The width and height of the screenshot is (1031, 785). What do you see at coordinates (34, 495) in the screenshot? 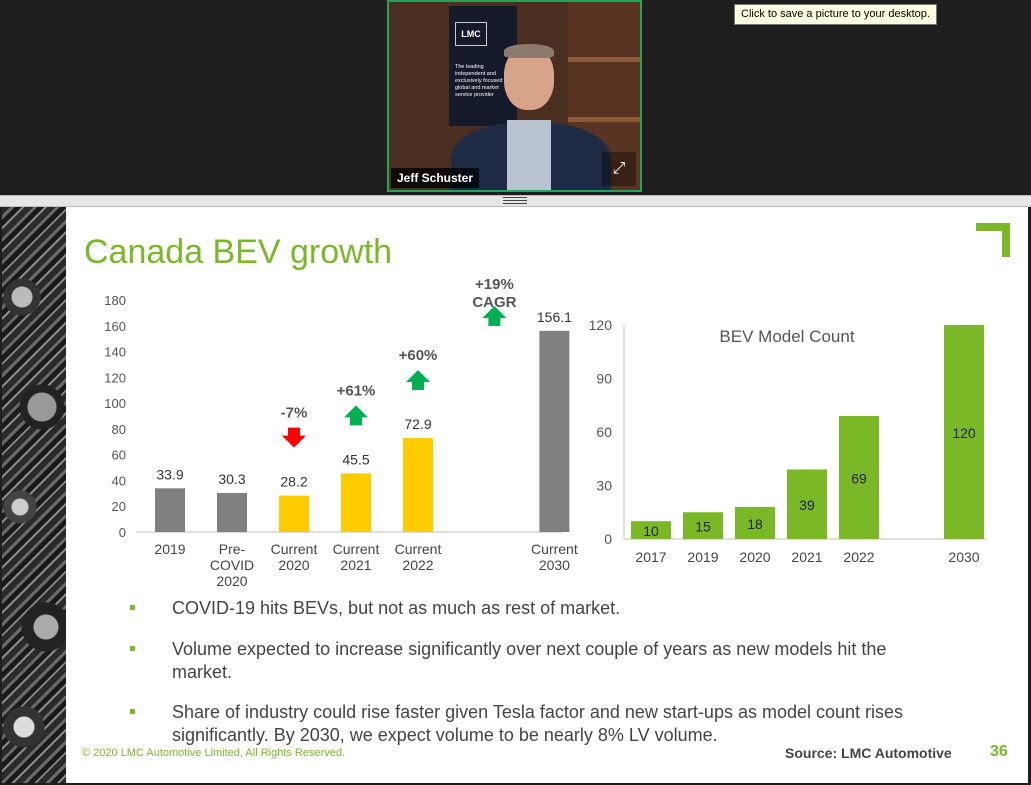
I see `slide-side-image` at bounding box center [34, 495].